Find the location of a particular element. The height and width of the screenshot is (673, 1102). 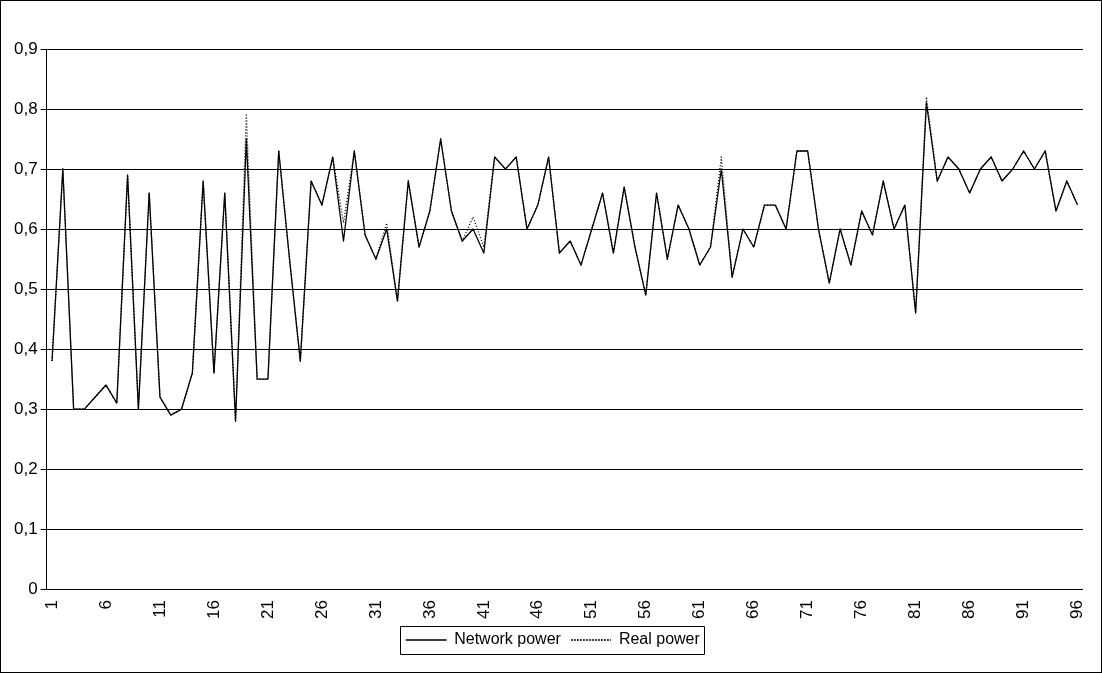

x-tick-label: 26 is located at coordinates (321, 610).